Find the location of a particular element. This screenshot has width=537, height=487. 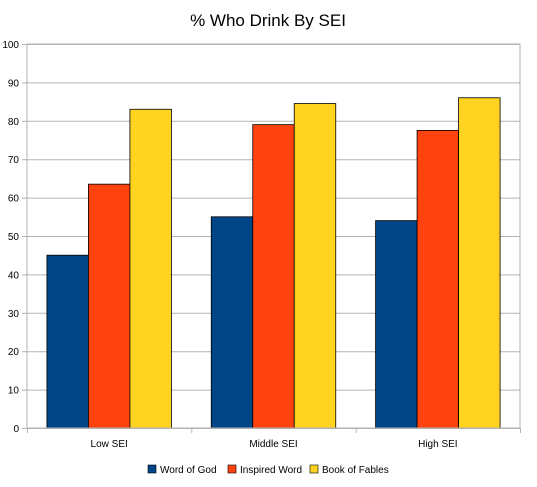

legend-label: Word of God is located at coordinates (188, 470).